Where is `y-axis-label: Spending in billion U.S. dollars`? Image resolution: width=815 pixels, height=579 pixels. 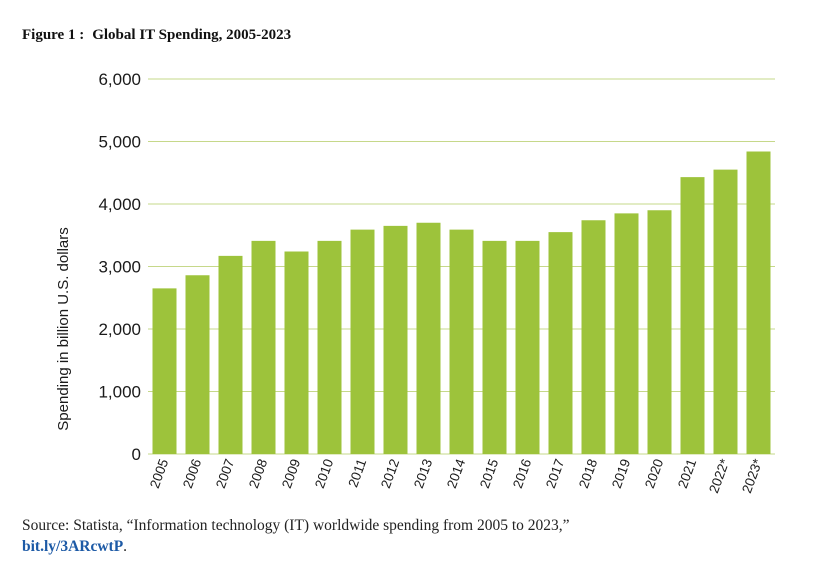 y-axis-label: Spending in billion U.S. dollars is located at coordinates (63, 328).